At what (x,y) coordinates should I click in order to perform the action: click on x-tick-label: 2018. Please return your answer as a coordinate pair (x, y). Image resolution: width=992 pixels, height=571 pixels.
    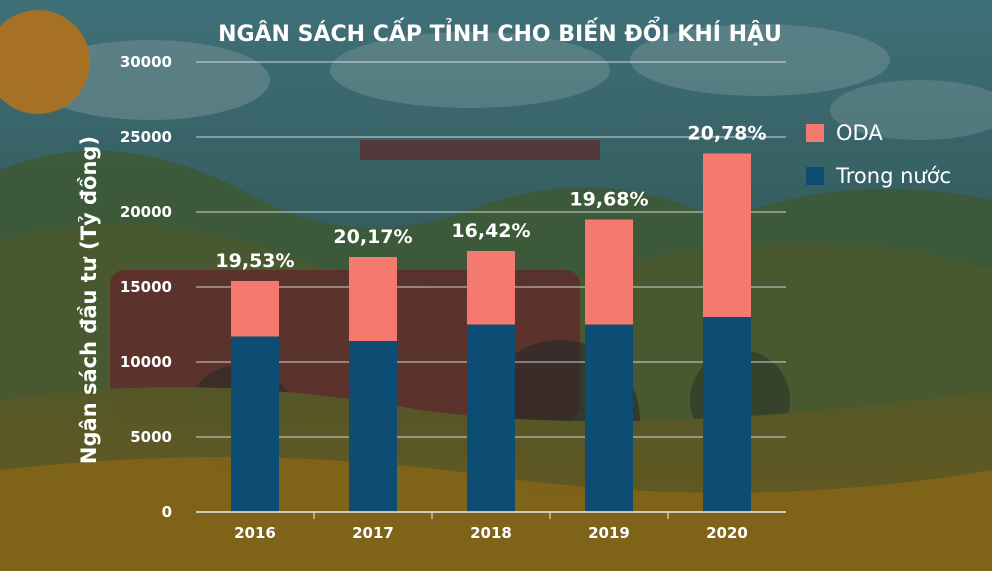
    Looking at the image, I should click on (491, 533).